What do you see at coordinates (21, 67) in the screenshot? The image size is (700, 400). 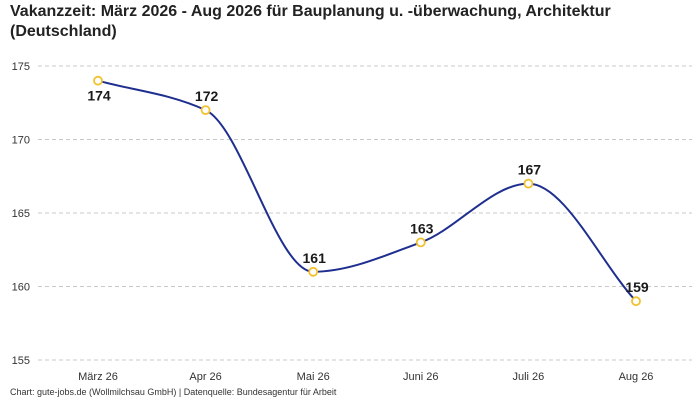 I see `y-tick-label: 175` at bounding box center [21, 67].